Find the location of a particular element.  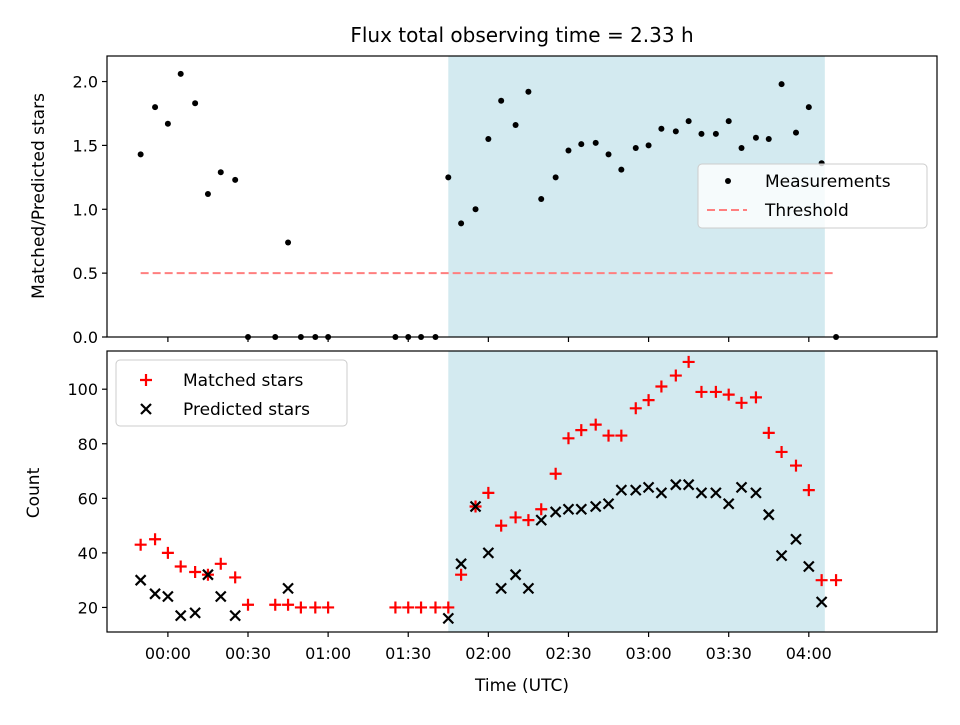

top-y-tick-label: 1.5 is located at coordinates (85, 145).